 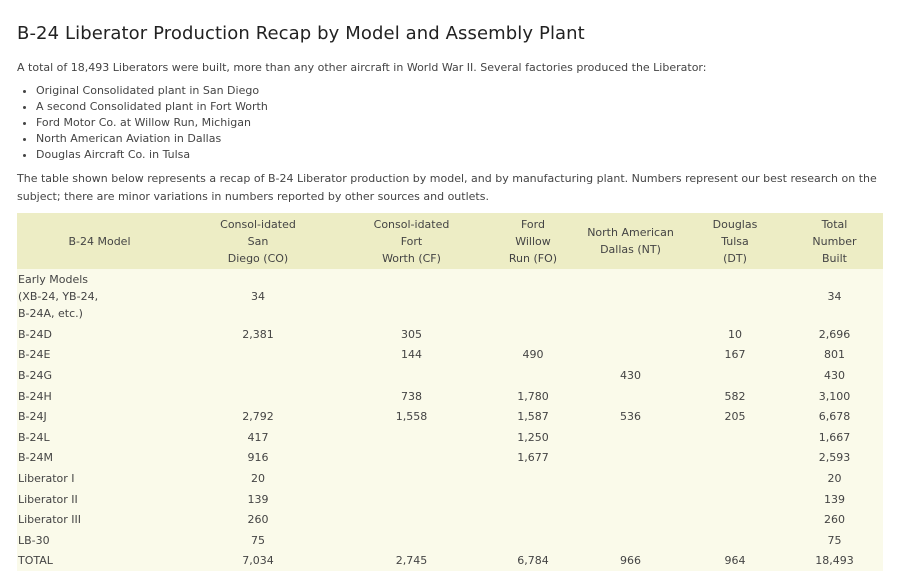 What do you see at coordinates (533, 561) in the screenshot?
I see `value-cell: 6,784` at bounding box center [533, 561].